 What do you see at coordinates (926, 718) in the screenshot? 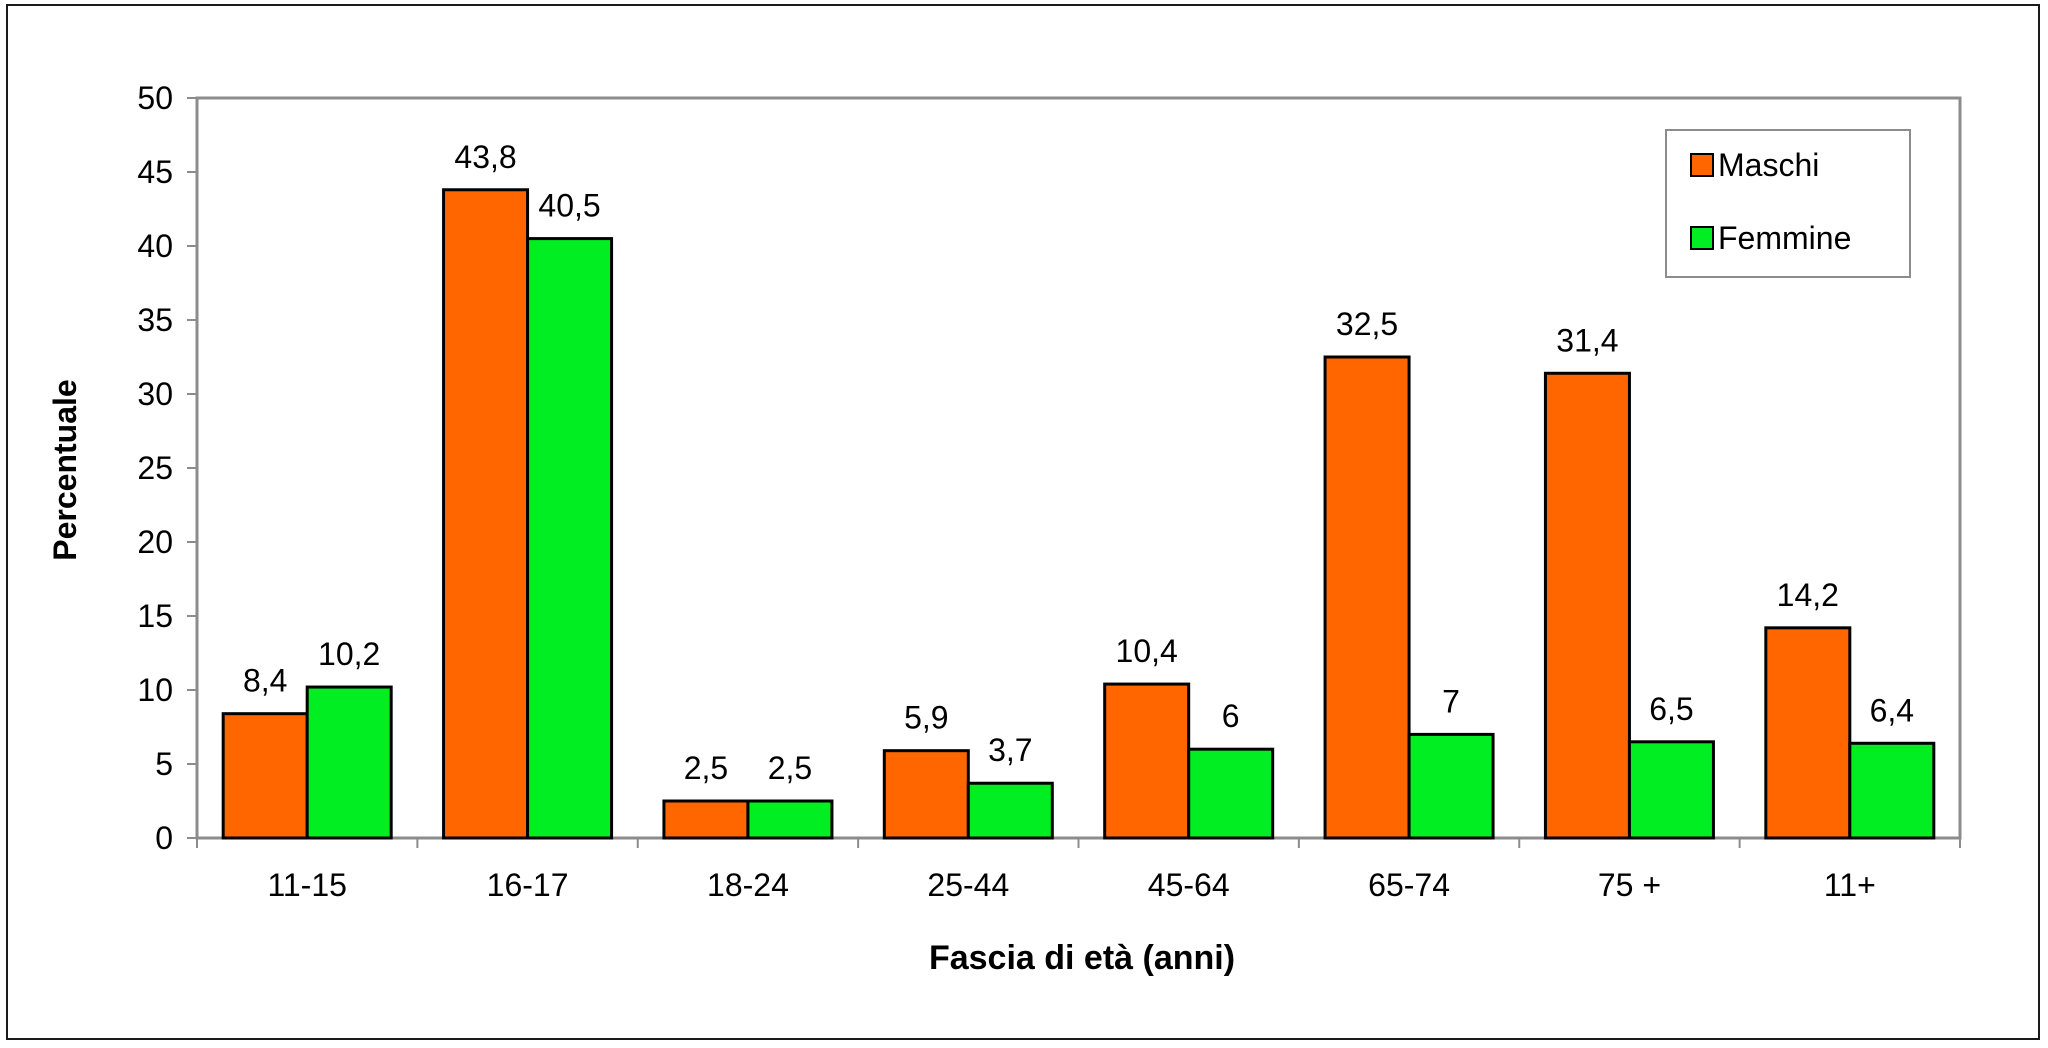
I see `data-label-maschi: 5,9` at bounding box center [926, 718].